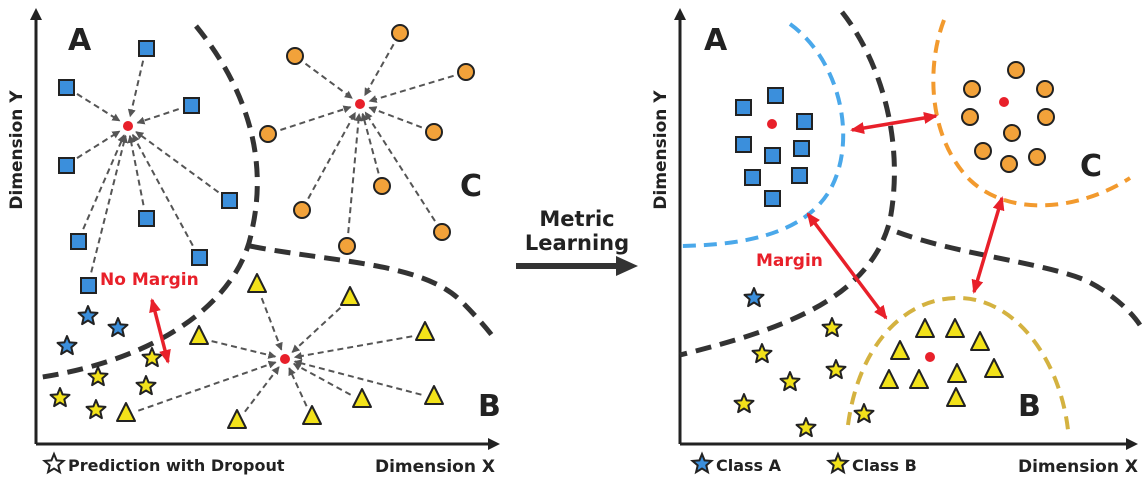 Image resolution: width=1146 pixels, height=481 pixels. Describe the element at coordinates (577, 243) in the screenshot. I see `metric-learning-label-2: Learning` at that location.